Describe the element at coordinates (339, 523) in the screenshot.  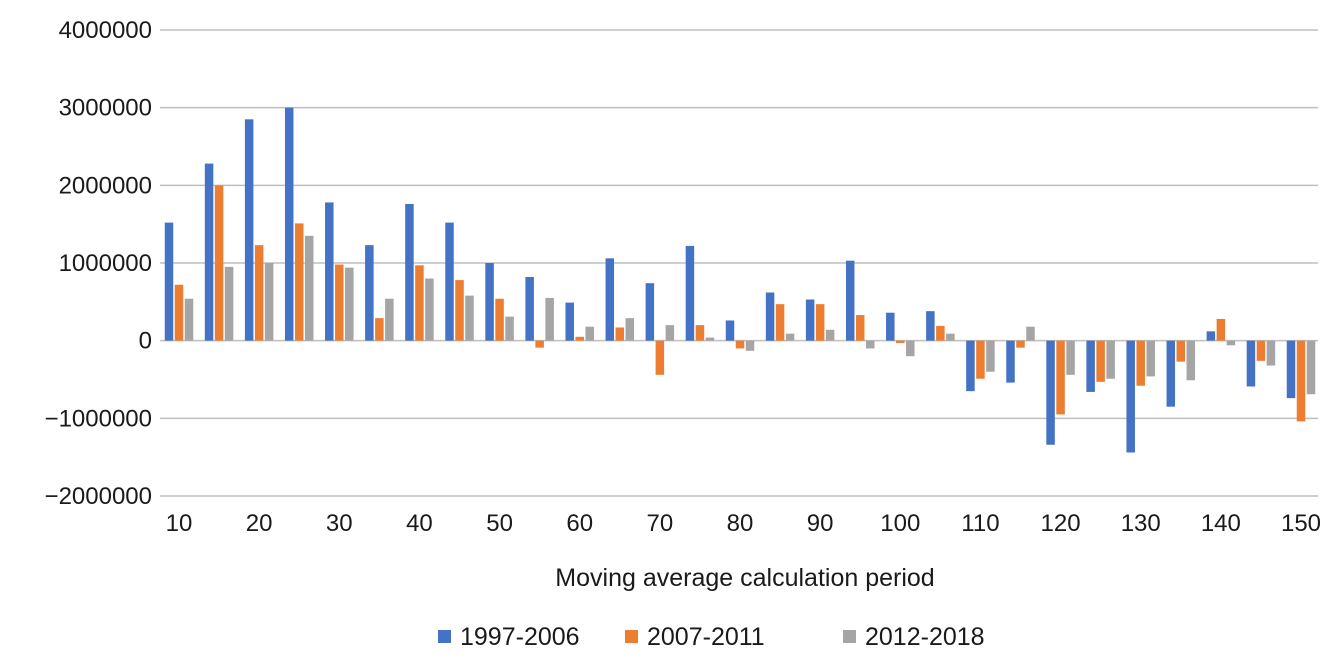
I see `x-tick-label: 30` at that location.